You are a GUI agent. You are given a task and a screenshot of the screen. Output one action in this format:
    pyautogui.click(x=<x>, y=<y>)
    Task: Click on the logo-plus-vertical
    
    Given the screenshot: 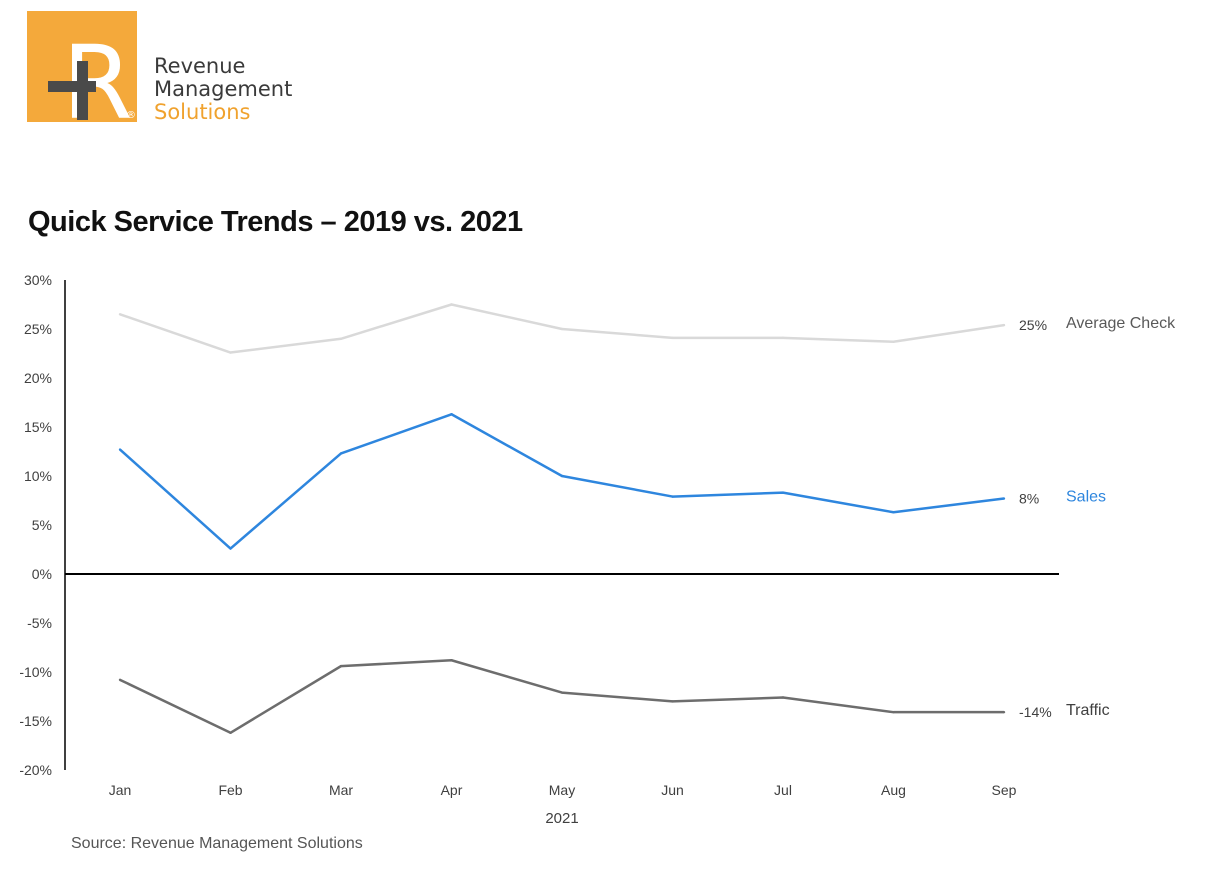 What is the action you would take?
    pyautogui.click(x=82, y=90)
    